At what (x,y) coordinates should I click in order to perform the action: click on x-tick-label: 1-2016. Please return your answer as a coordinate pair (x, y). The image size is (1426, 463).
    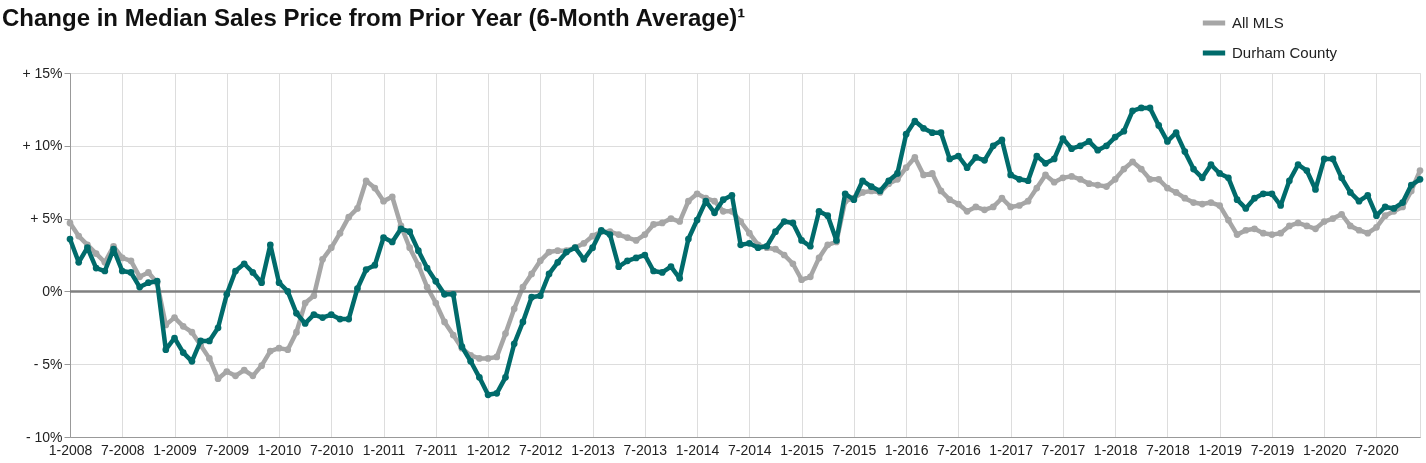
    Looking at the image, I should click on (906, 449).